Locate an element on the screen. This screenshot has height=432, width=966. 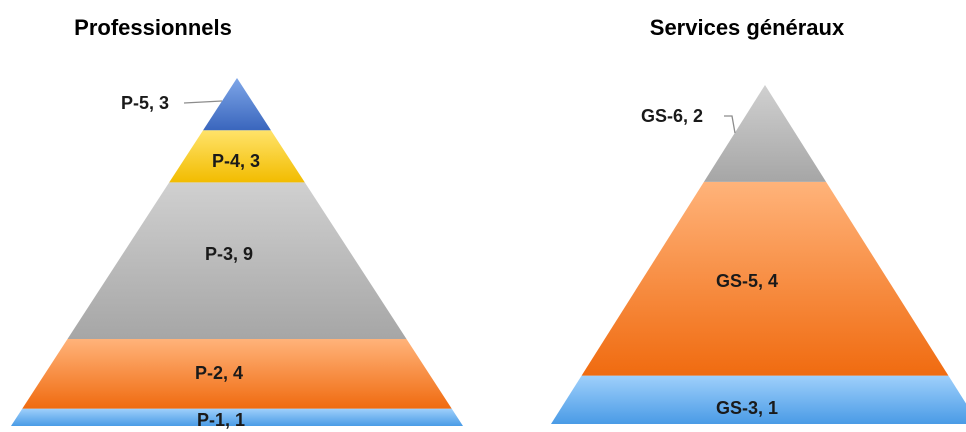
label-gs-6: GS-6, 2 is located at coordinates (672, 116).